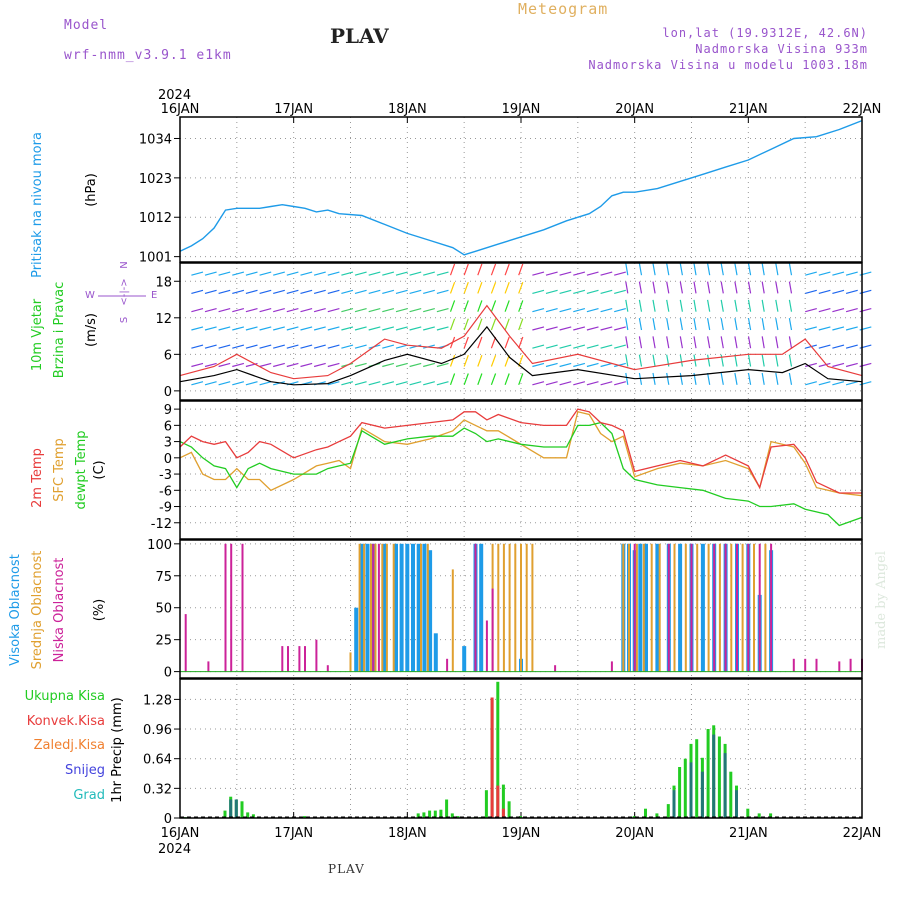 The image size is (900, 900). I want to click on y-tick-label: 0, so click(168, 392).